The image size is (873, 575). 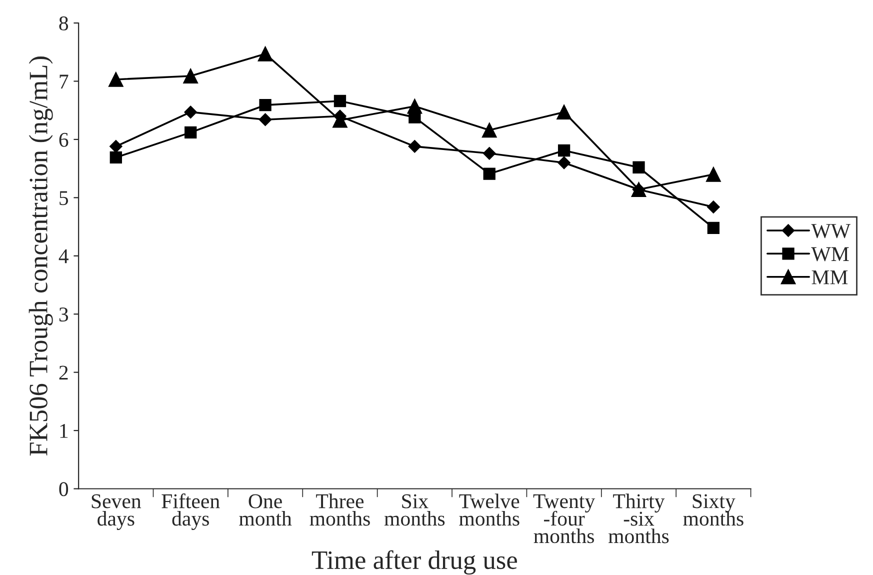 I want to click on x-tick-label: Three months, so click(x=340, y=510).